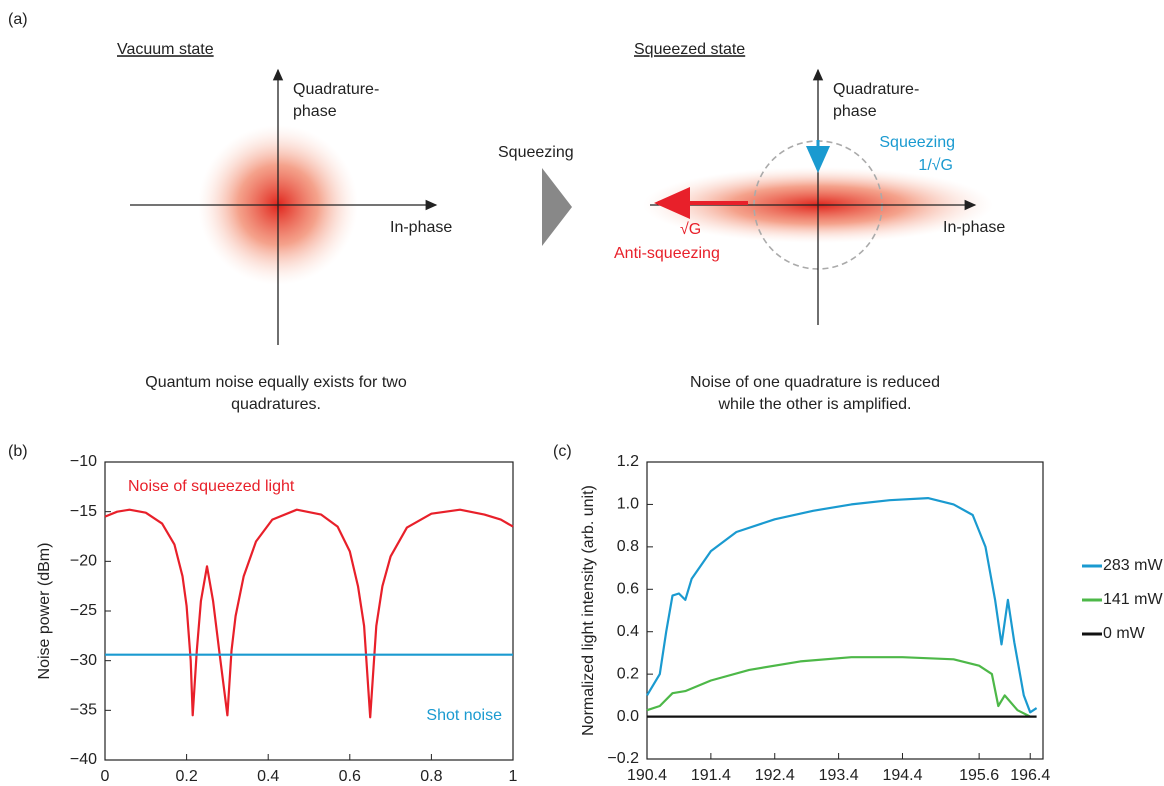  I want to click on squeezing-label: 1/√G, so click(935, 165).